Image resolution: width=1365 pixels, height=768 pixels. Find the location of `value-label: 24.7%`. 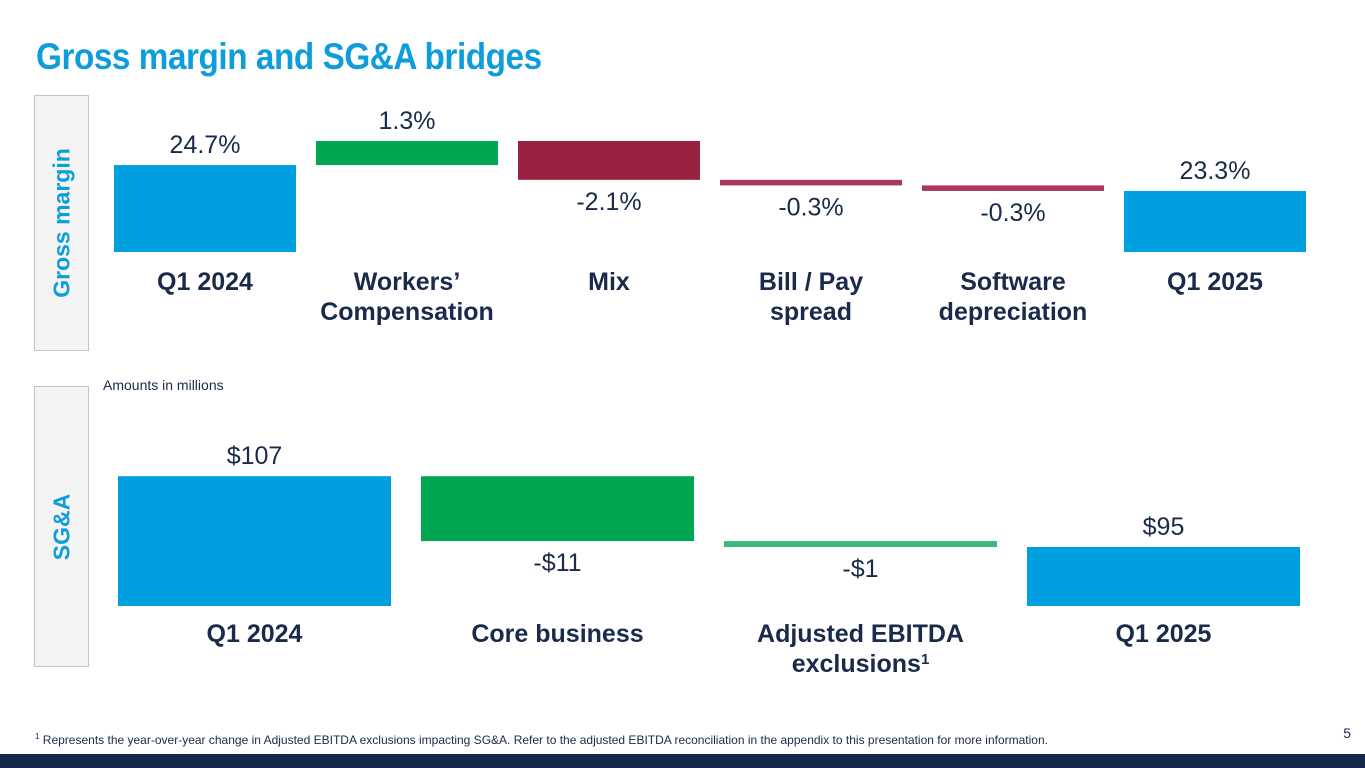

value-label: 24.7% is located at coordinates (205, 145).